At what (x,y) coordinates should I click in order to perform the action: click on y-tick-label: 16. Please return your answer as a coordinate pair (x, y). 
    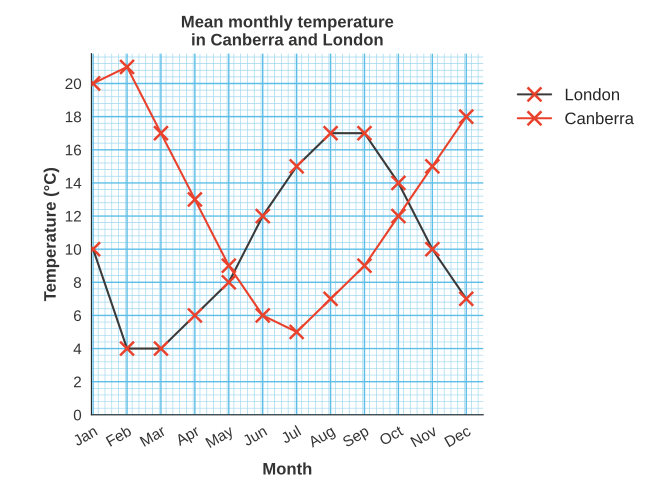
    Looking at the image, I should click on (74, 150).